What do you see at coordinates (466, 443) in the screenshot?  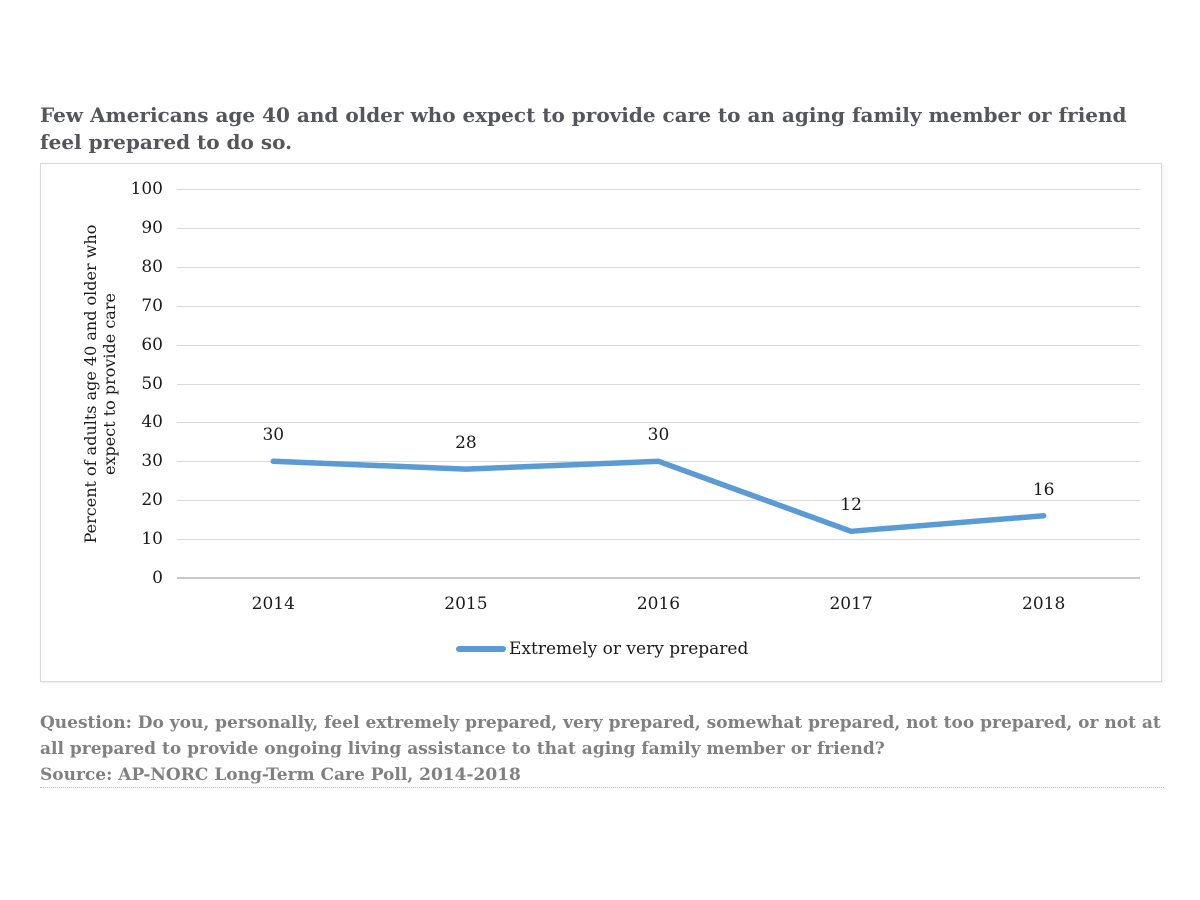 I see `data-label: 28` at bounding box center [466, 443].